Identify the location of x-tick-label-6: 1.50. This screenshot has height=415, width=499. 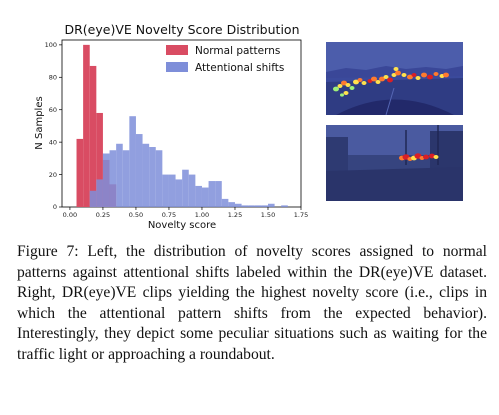
(268, 215).